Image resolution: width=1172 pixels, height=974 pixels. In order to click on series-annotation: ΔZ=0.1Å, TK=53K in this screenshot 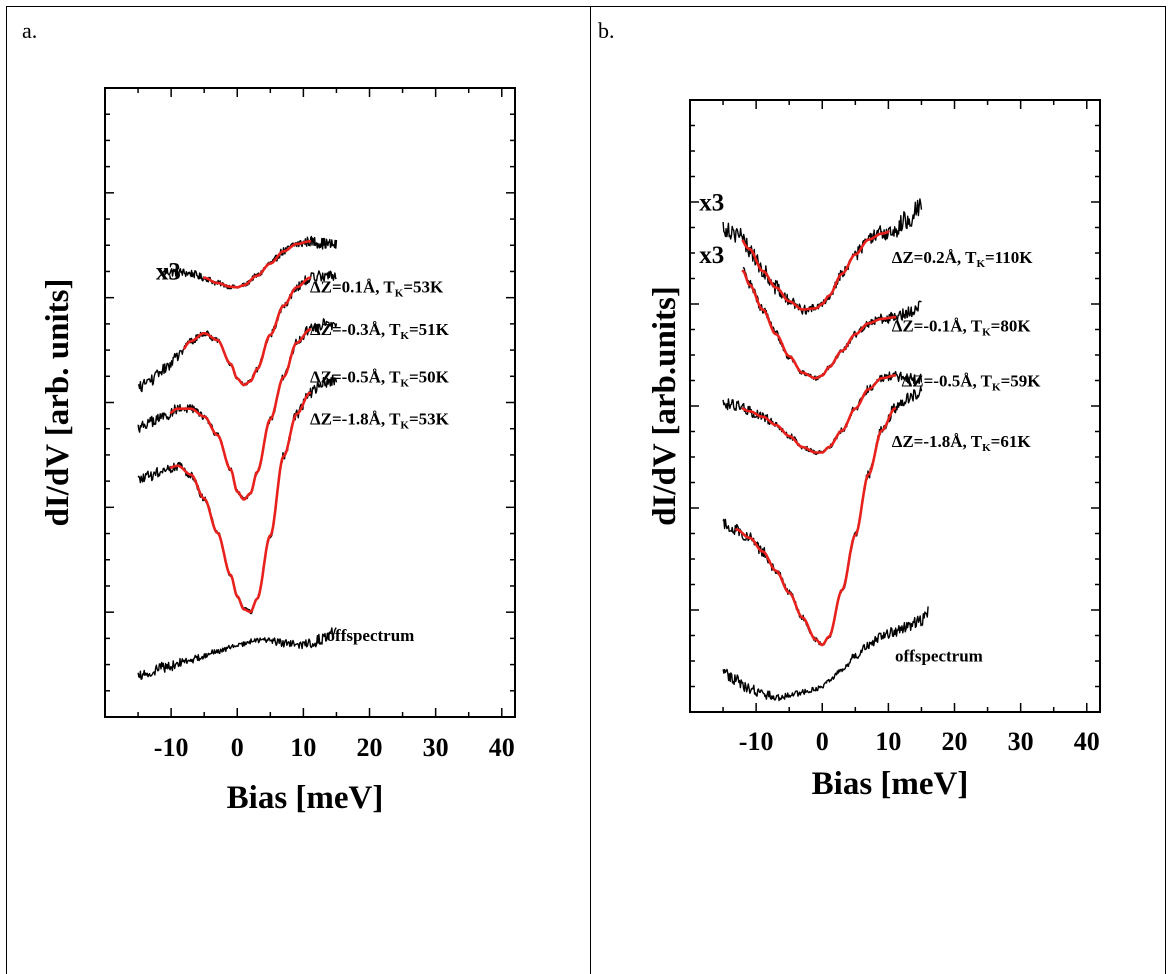, I will do `click(377, 289)`.